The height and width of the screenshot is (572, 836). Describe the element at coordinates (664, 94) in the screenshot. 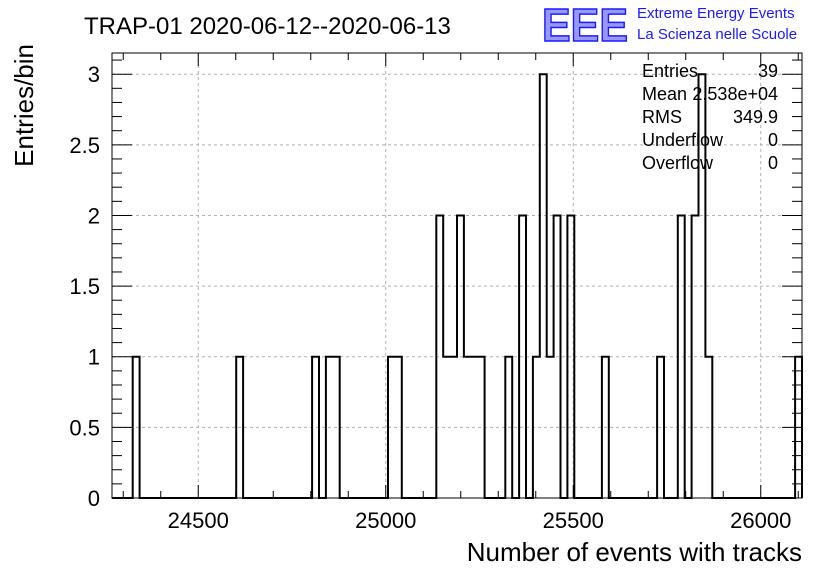

I see `stats-label: Mean` at that location.